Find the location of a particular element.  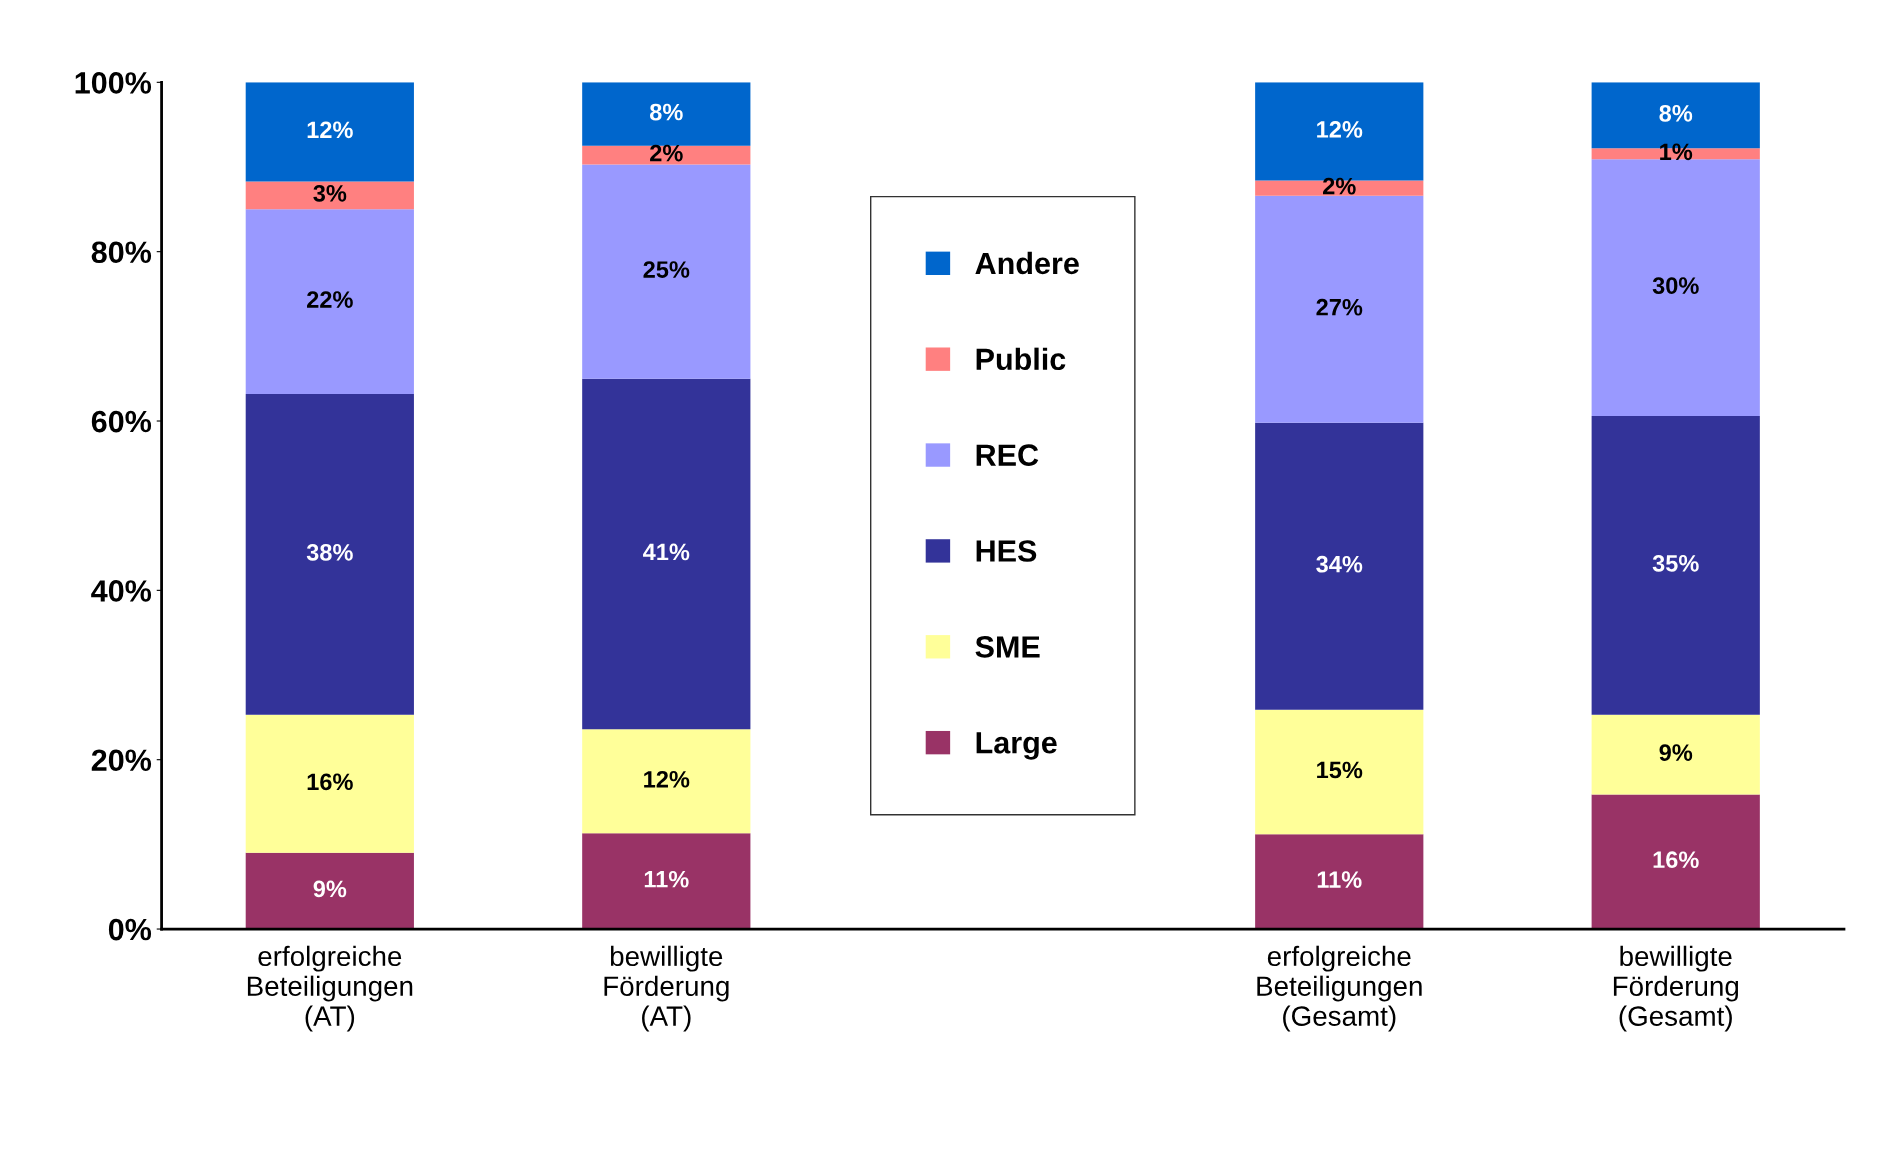

y-tick-label: 100% is located at coordinates (113, 83).